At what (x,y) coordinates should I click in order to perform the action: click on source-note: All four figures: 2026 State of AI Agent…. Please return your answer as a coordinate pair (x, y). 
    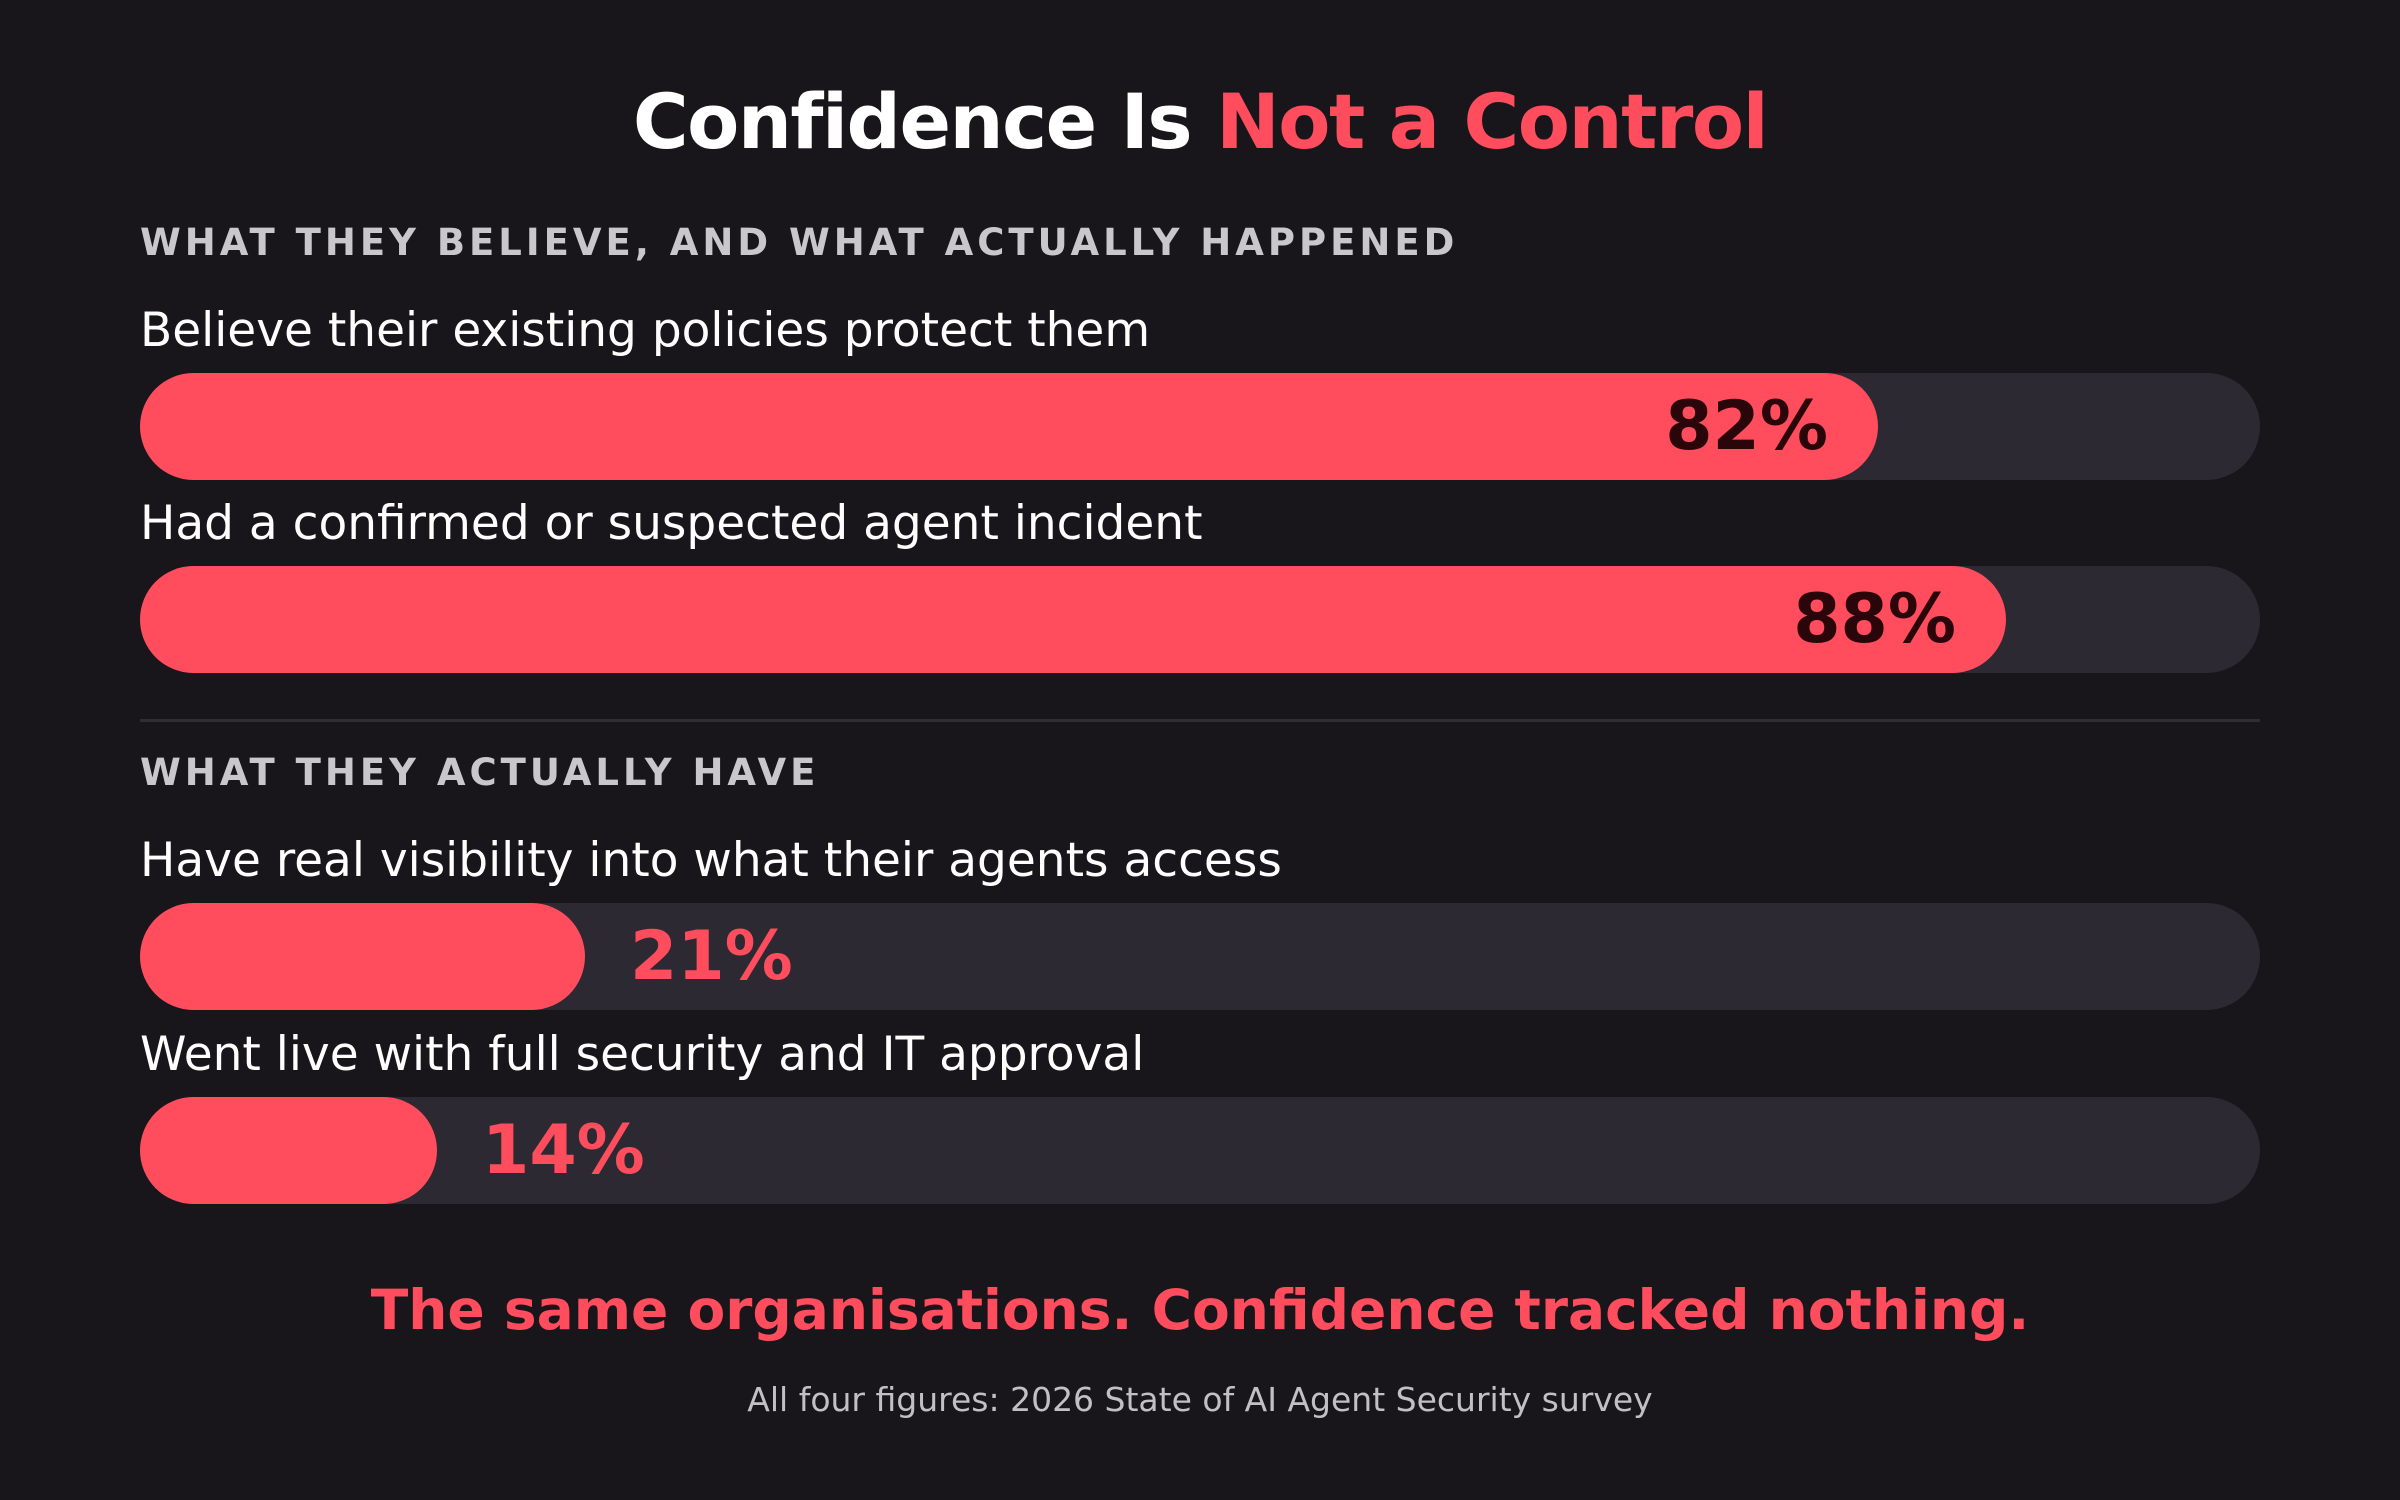
    Looking at the image, I should click on (1200, 1399).